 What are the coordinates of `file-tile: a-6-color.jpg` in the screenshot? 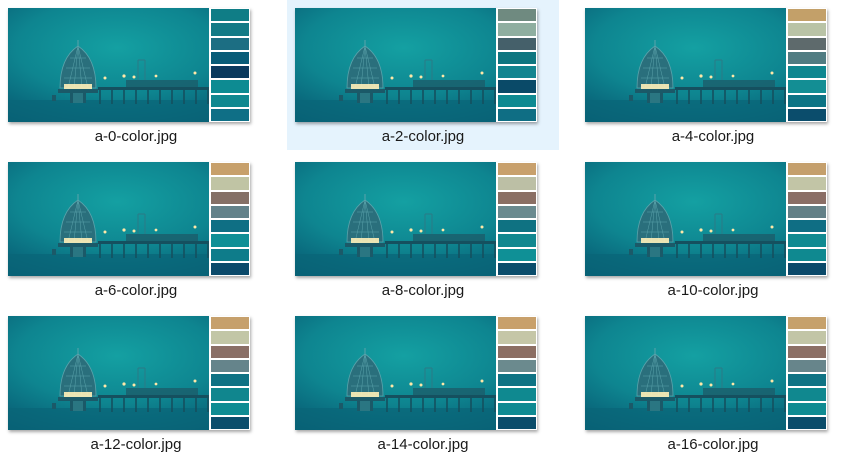 It's located at (136, 229).